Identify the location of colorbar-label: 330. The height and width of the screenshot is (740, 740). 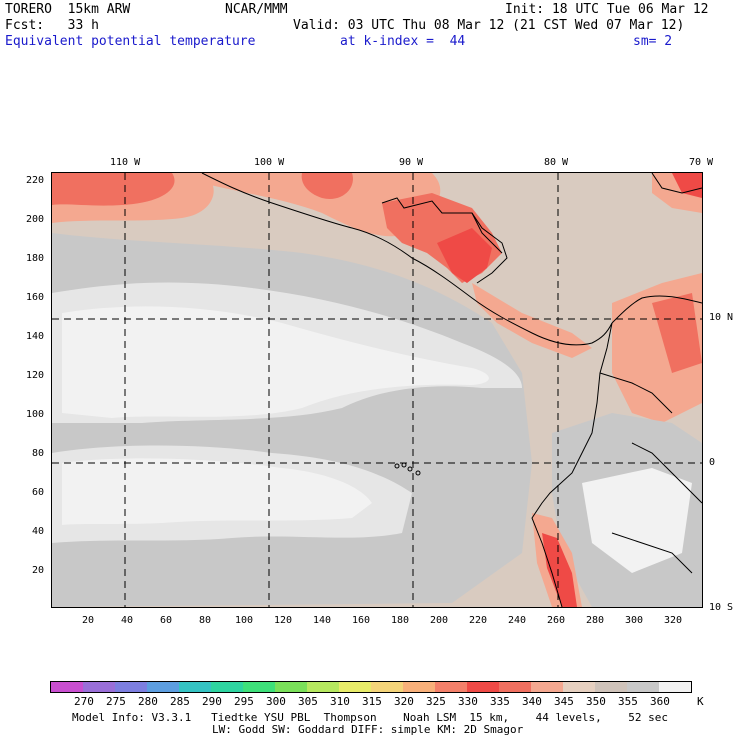
(468, 701).